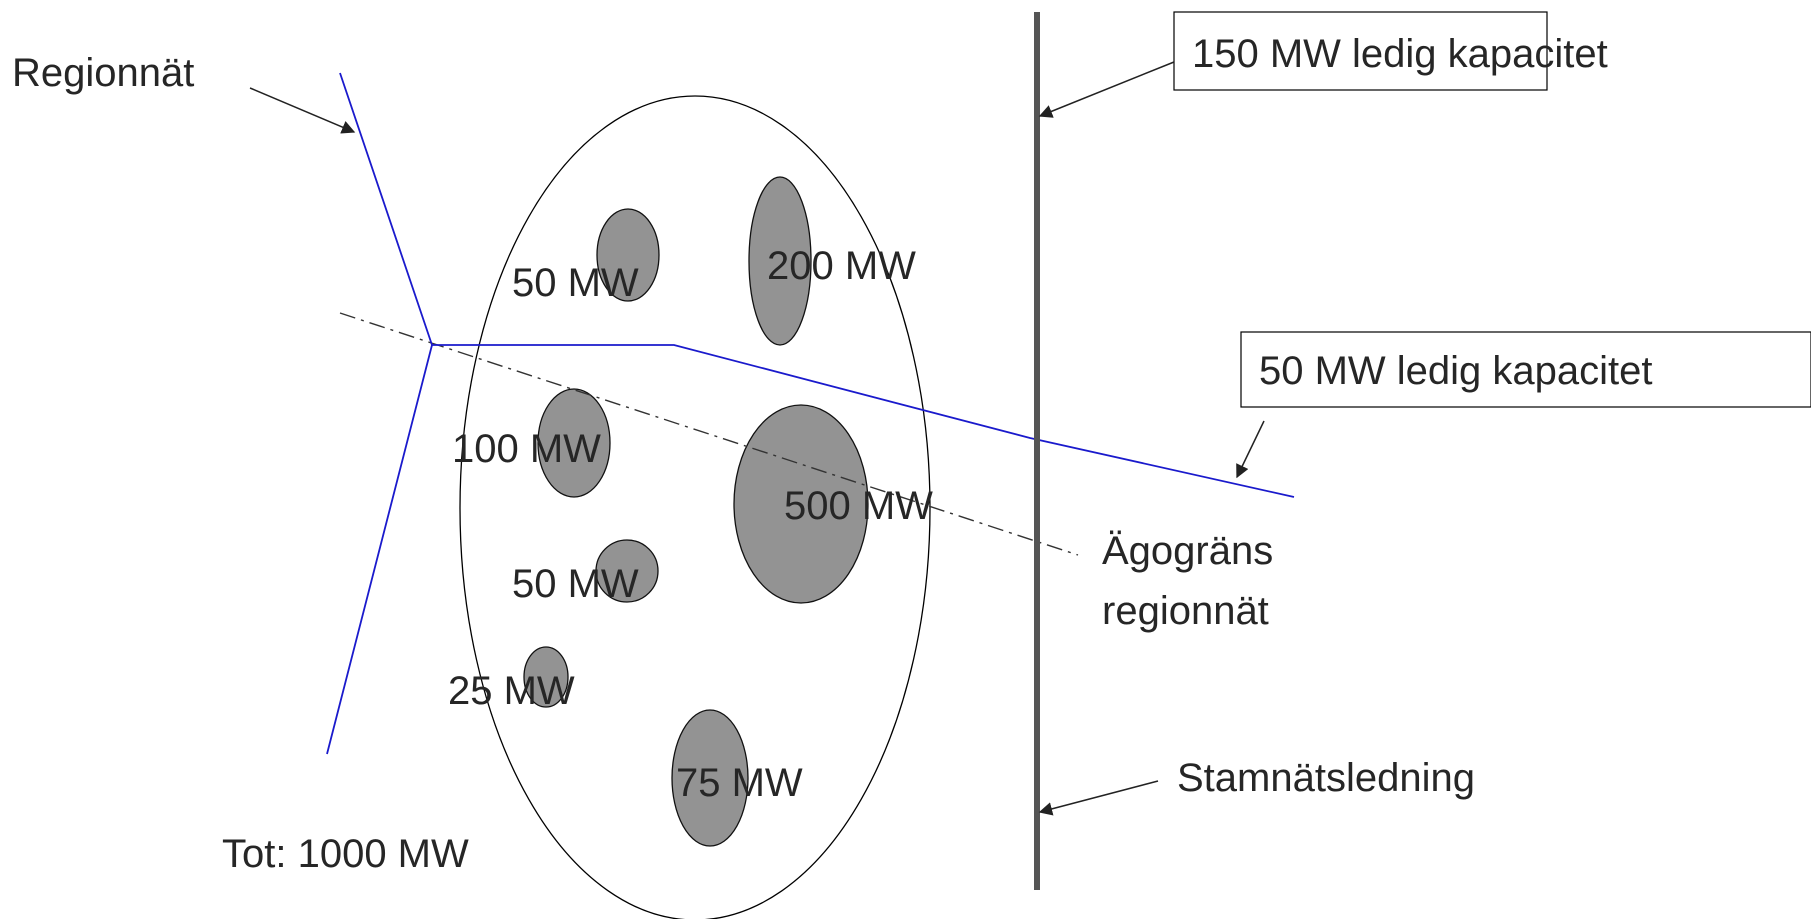 This screenshot has height=919, width=1811. What do you see at coordinates (1456, 371) in the screenshot?
I see `capacity-50-label: 50 MW ledig kapacitet` at bounding box center [1456, 371].